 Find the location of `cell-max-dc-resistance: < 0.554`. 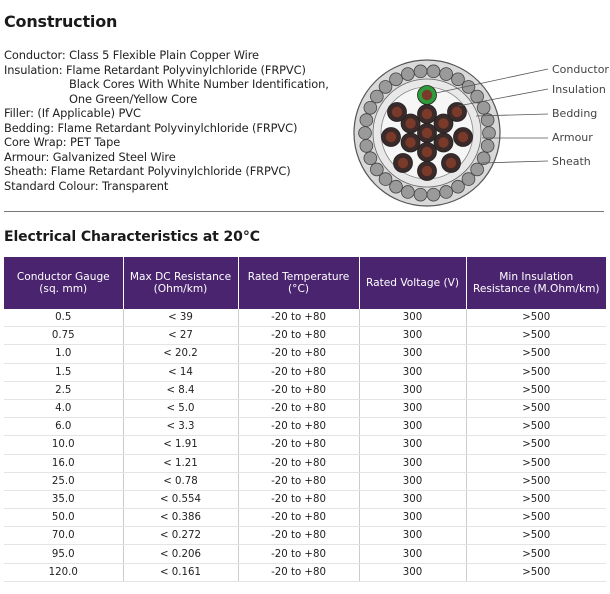

cell-max-dc-resistance: < 0.554 is located at coordinates (181, 500).